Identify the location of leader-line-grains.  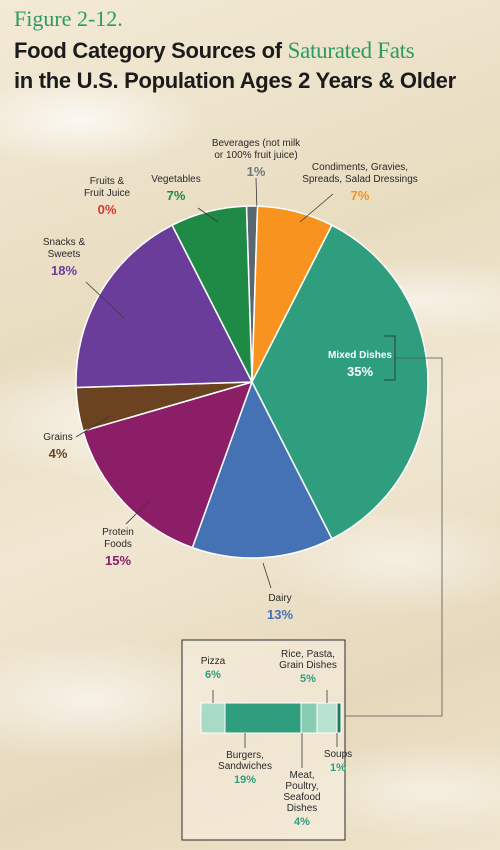
(93, 426).